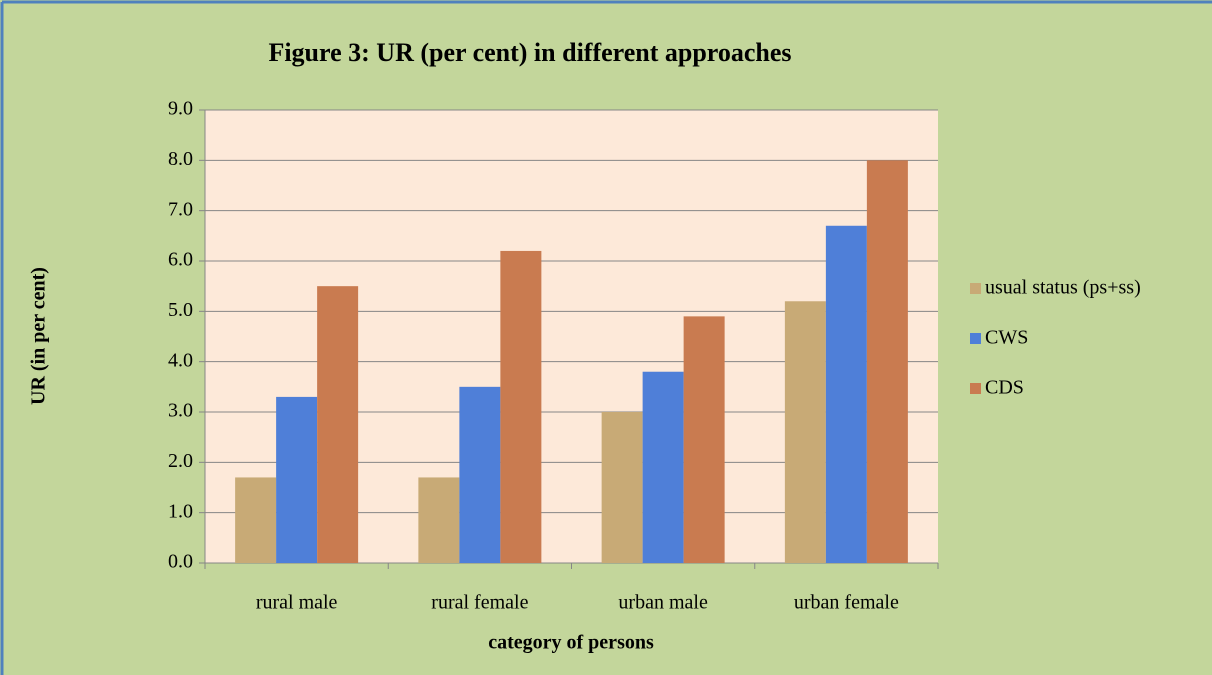 This screenshot has height=675, width=1212. What do you see at coordinates (180, 562) in the screenshot?
I see `y-tick-label: 0.0` at bounding box center [180, 562].